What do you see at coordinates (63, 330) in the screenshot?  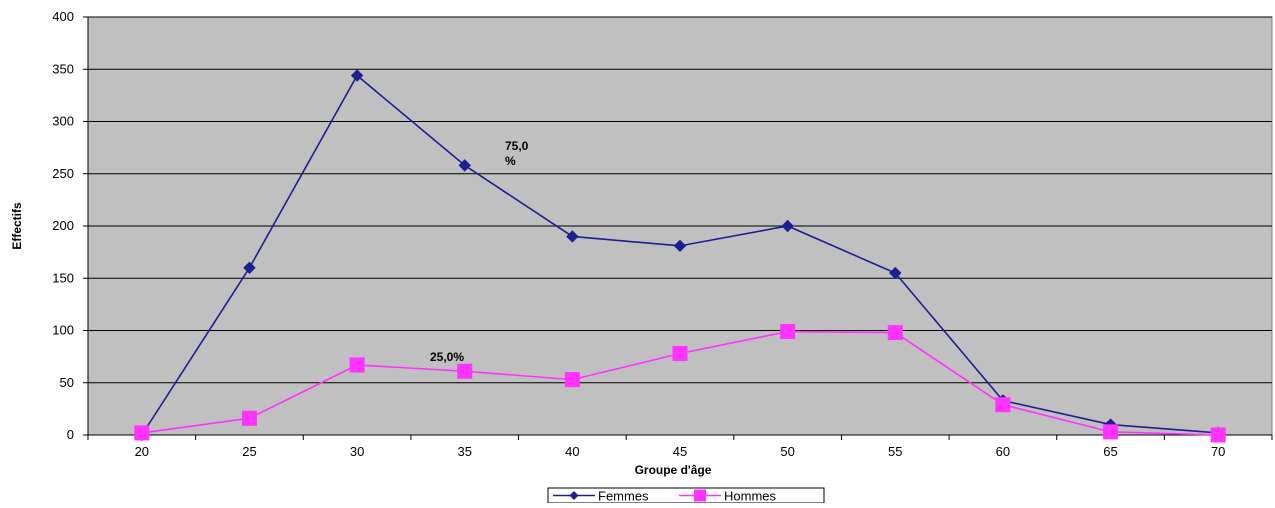 I see `y-tick-label: 100` at bounding box center [63, 330].